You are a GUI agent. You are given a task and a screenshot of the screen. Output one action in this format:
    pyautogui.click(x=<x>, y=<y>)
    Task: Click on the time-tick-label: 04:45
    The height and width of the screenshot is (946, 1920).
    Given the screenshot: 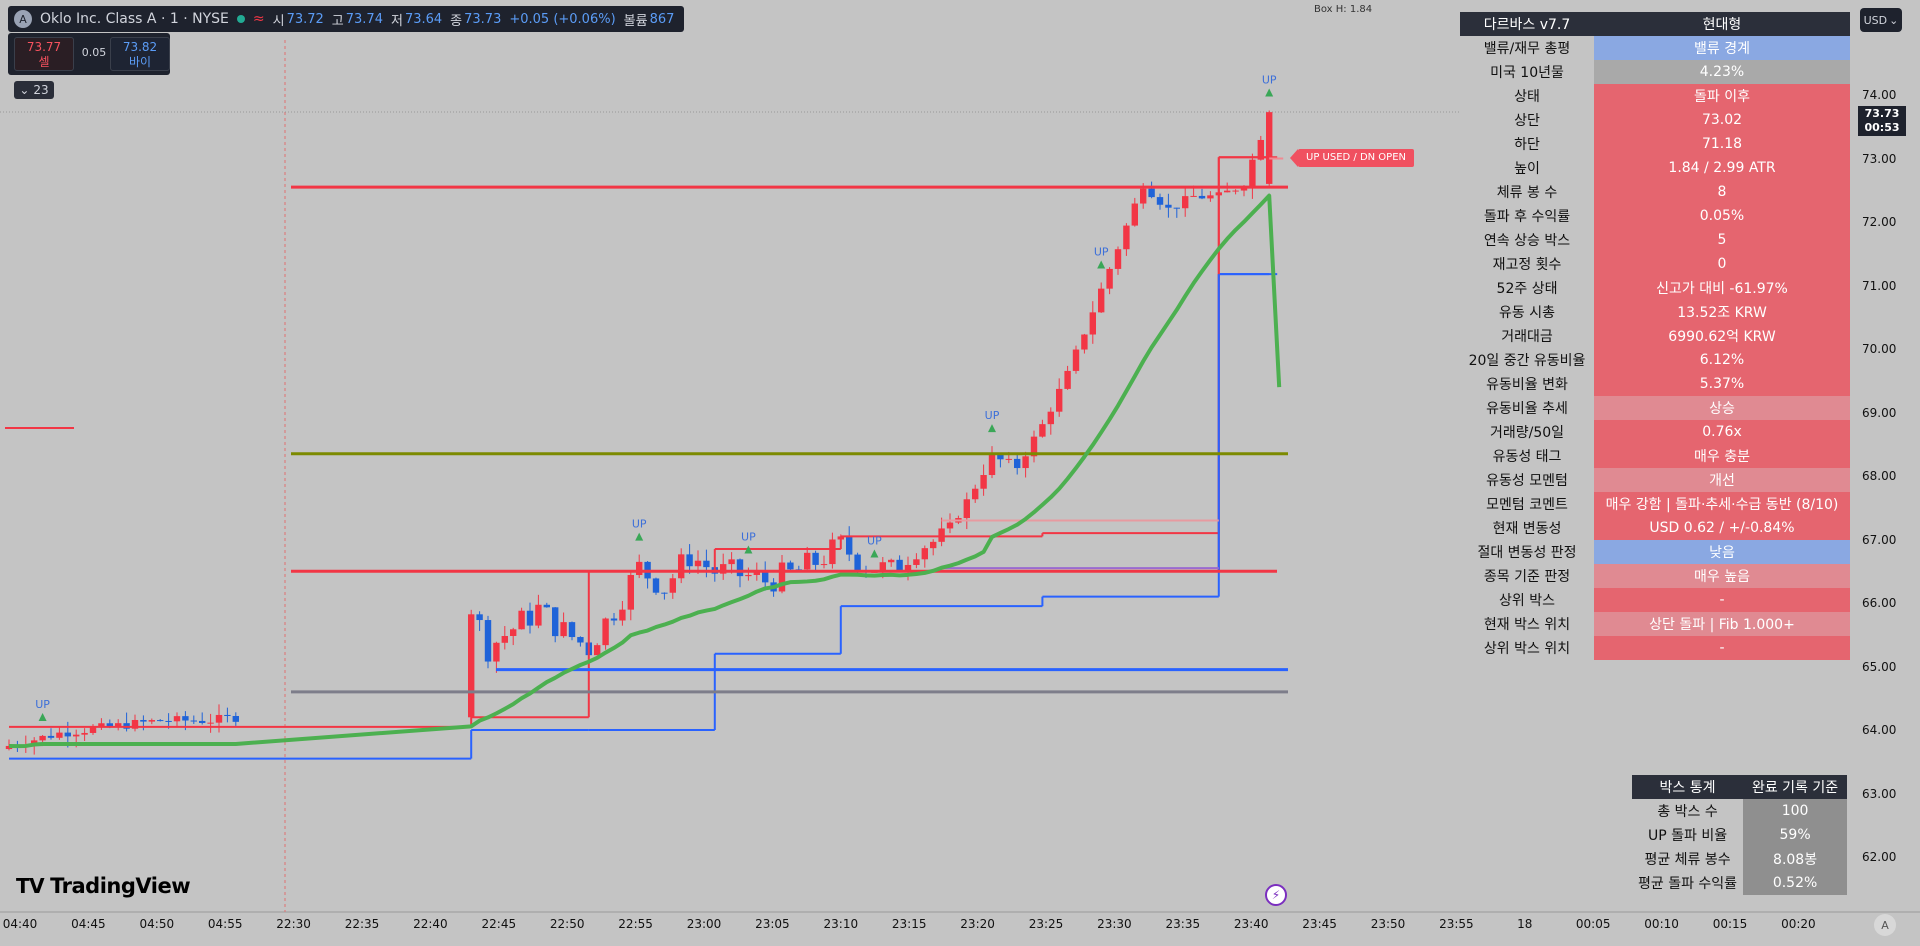 What is the action you would take?
    pyautogui.click(x=88, y=924)
    